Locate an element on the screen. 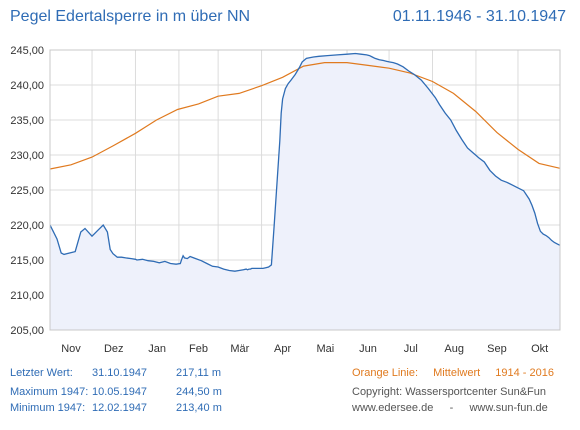 The width and height of the screenshot is (580, 430). link-sun-fun: www.sun-fun.de is located at coordinates (508, 408).